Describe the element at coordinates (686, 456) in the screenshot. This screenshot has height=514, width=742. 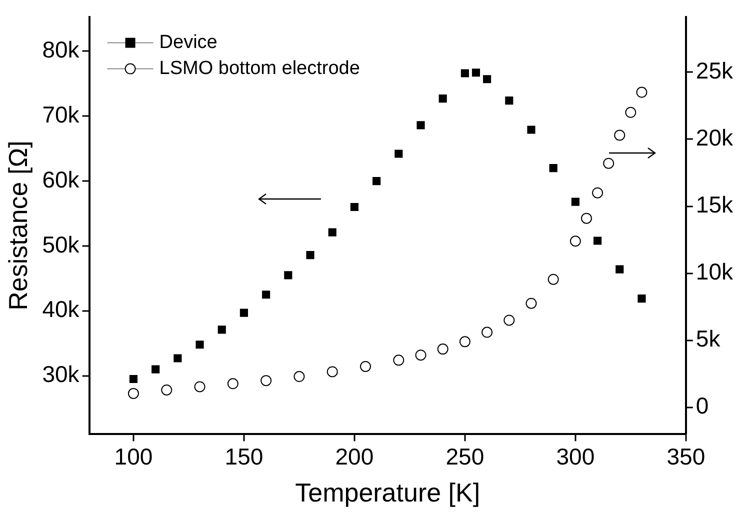
I see `x-tick-label: 350` at that location.